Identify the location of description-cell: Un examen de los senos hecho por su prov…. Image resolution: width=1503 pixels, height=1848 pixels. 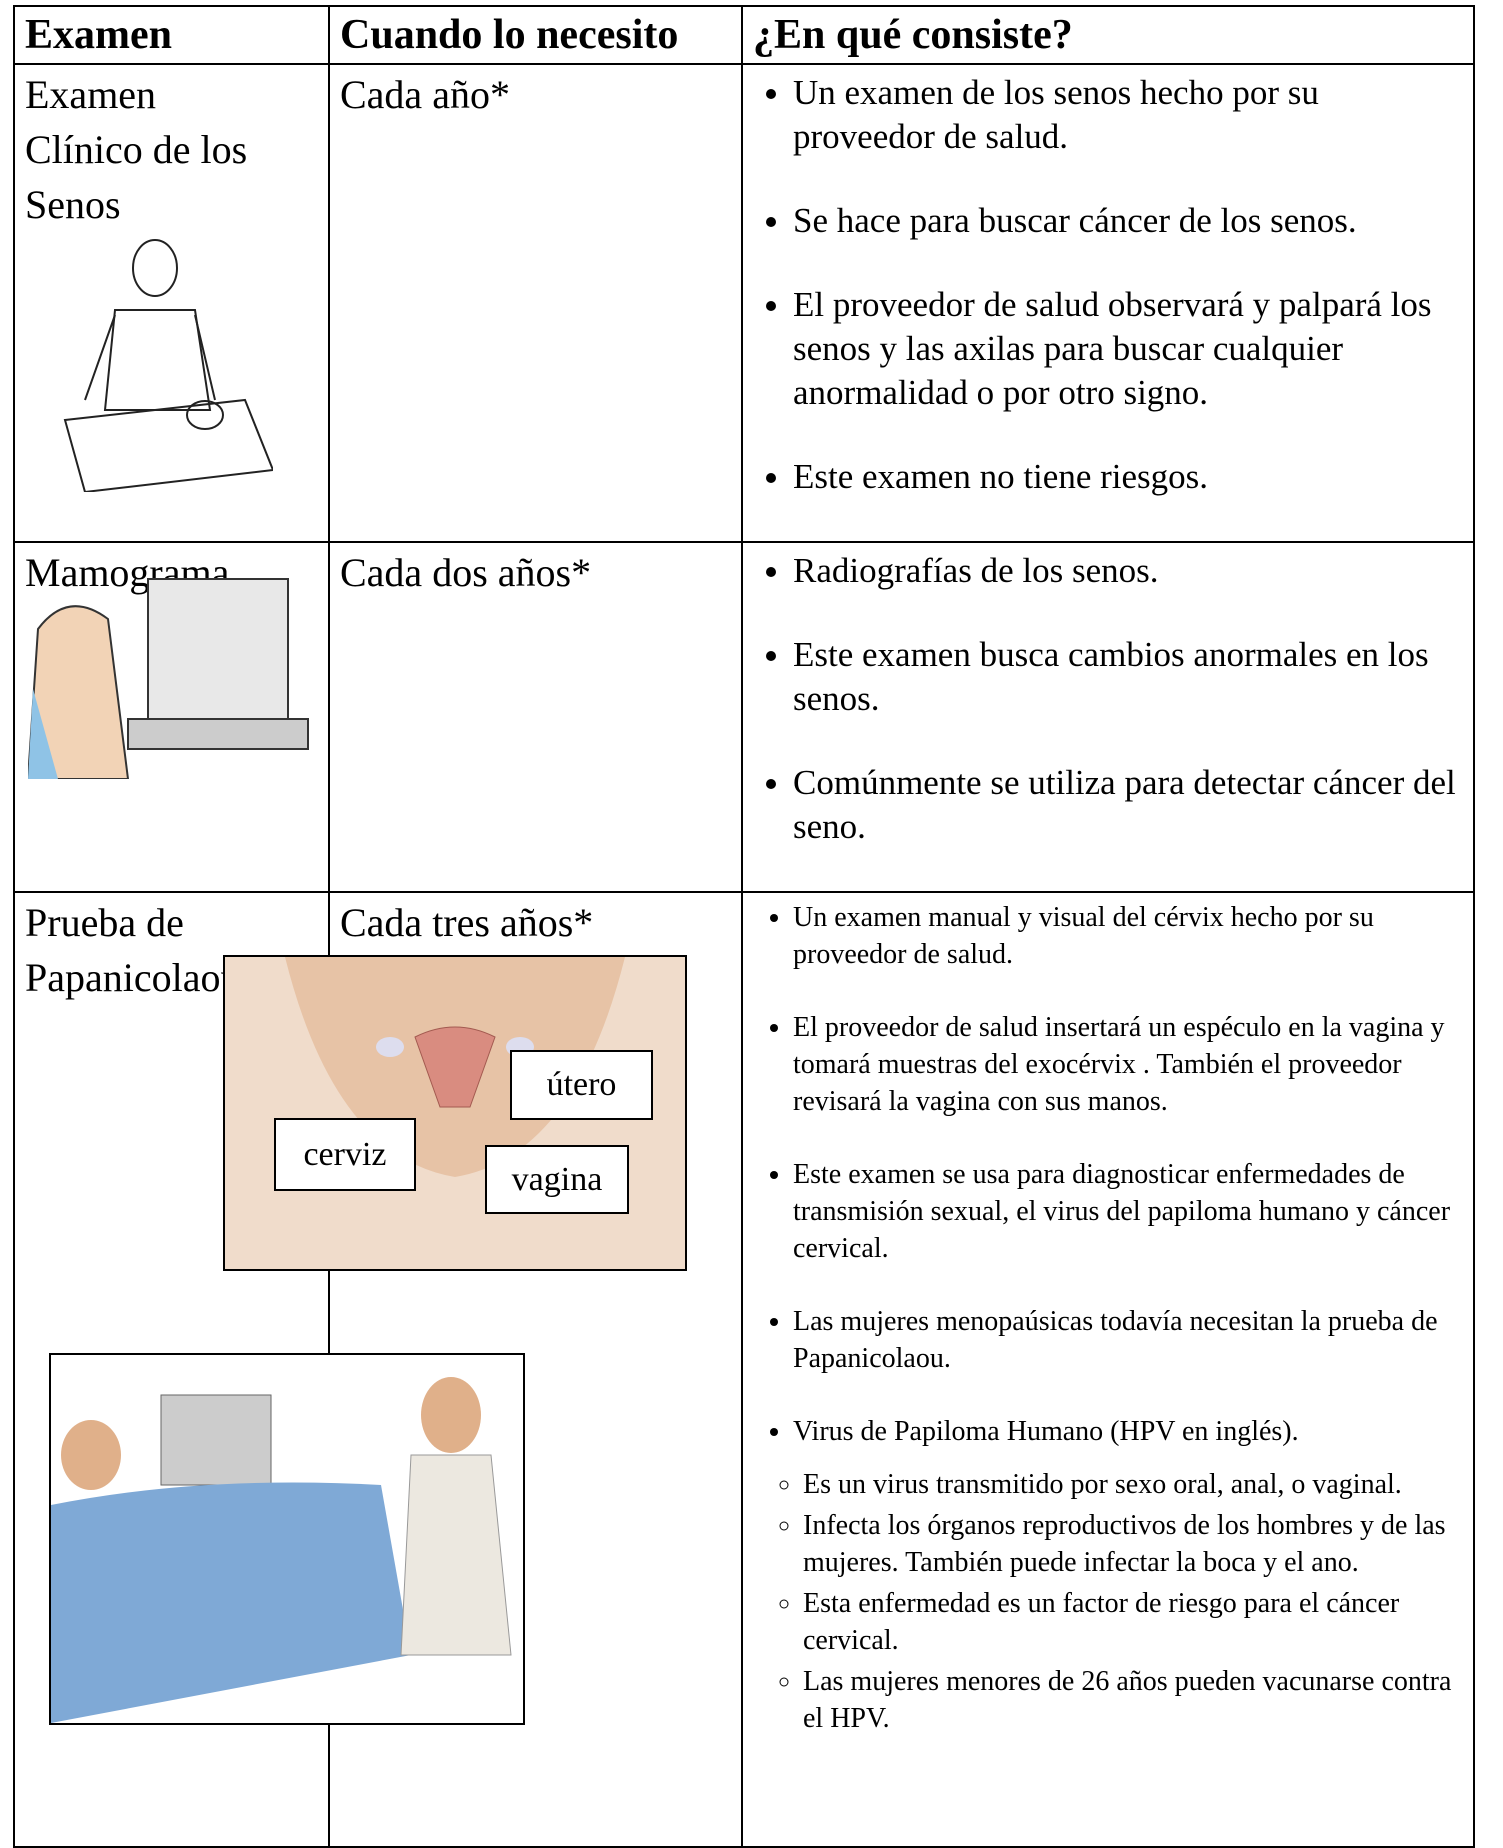
(1108, 303).